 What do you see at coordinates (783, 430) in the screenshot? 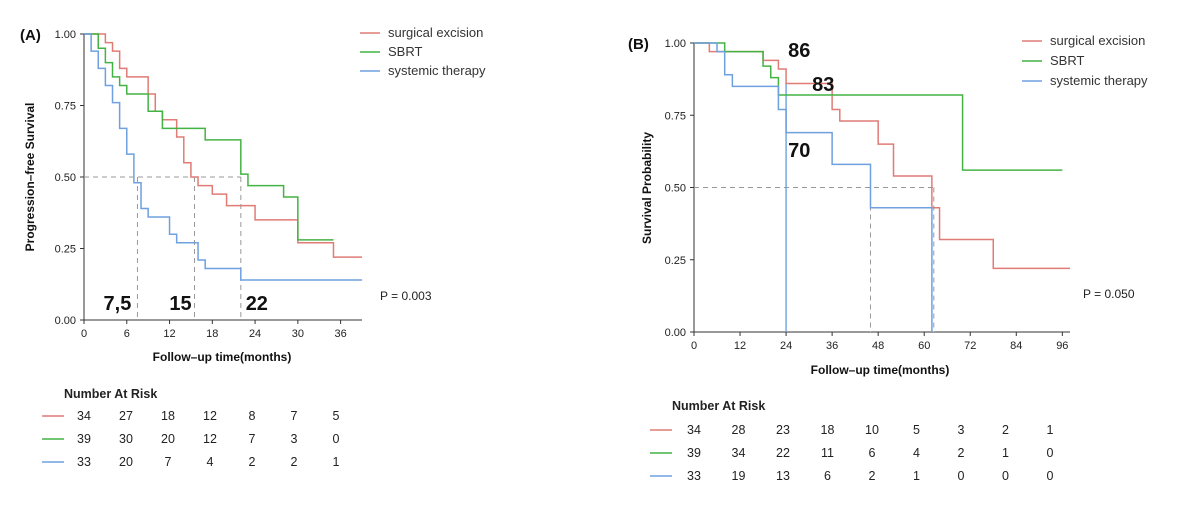
I see `panel-b-risk-cell: 23` at bounding box center [783, 430].